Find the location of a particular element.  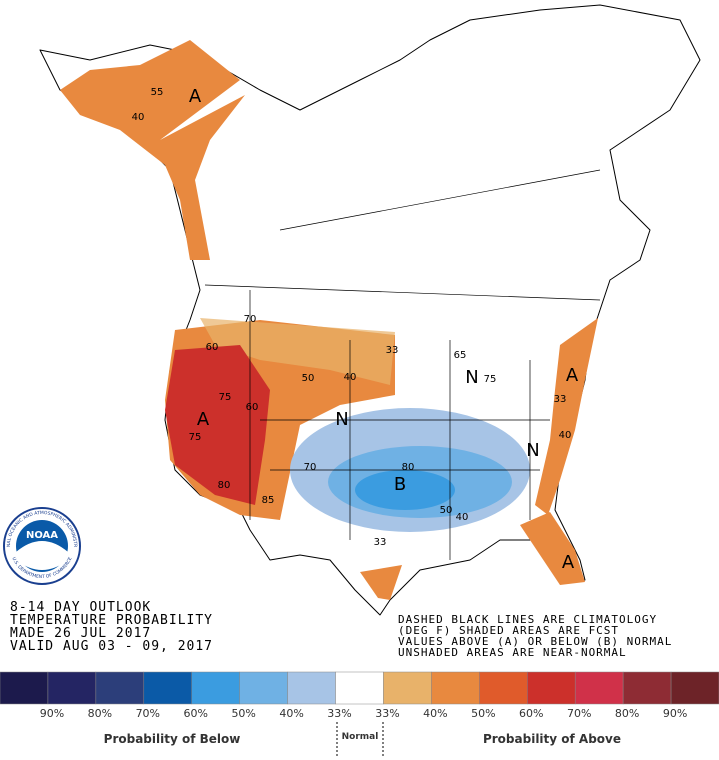

note-line: VALUES ABOVE (A) OR BELOW (B) NORMAL is located at coordinates (535, 641).